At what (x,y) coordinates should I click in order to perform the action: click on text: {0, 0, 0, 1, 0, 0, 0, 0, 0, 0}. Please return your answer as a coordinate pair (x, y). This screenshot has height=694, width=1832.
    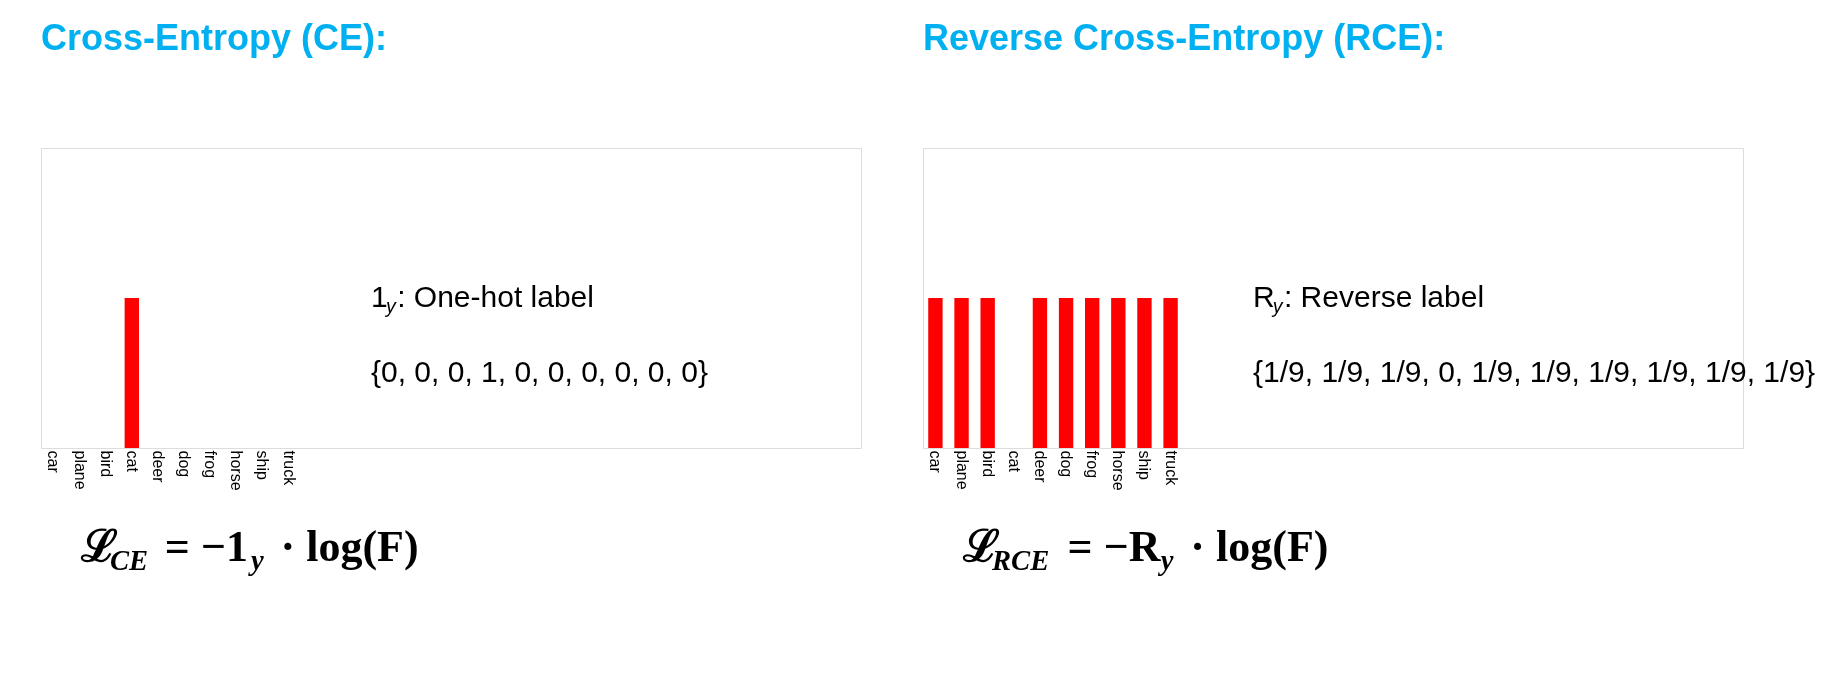
    Looking at the image, I should click on (539, 371).